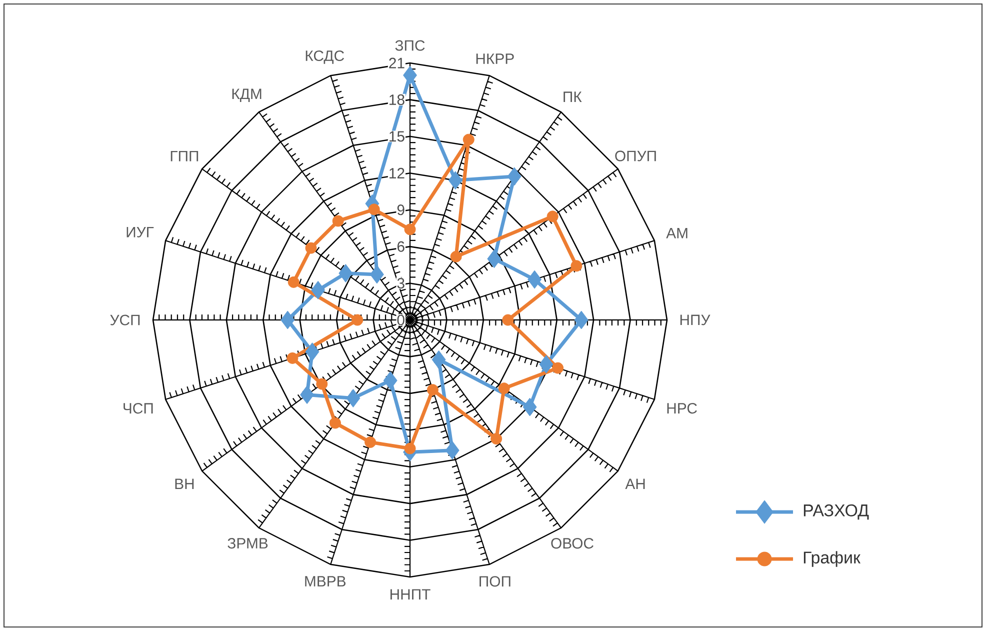  Describe the element at coordinates (400, 210) in the screenshot. I see `y-tick-label: 9` at that location.